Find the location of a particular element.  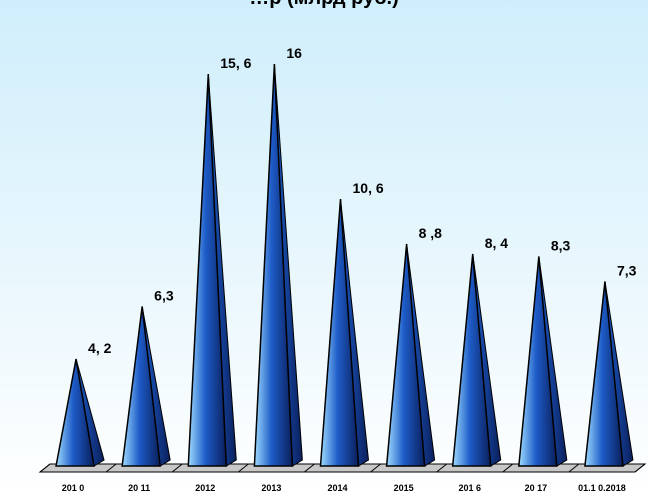

value-label: 10, 6 is located at coordinates (368, 188).